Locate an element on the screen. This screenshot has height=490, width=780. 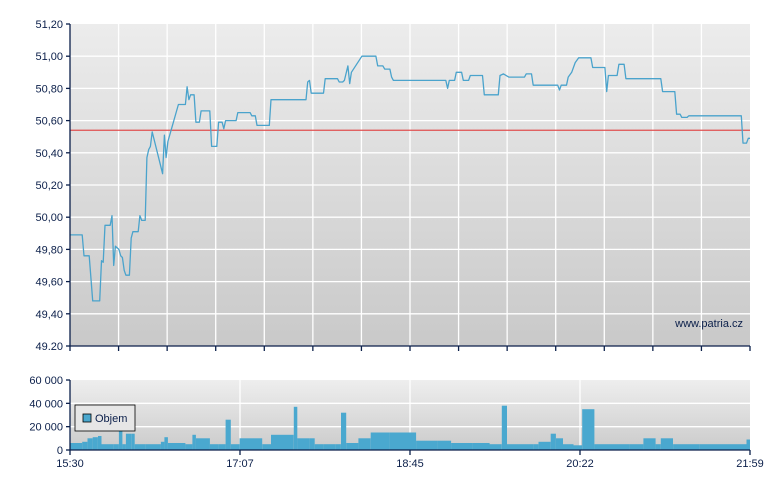
time-axis-ticks: 15:30 17:07 18:45 20:22 21:59 is located at coordinates (410, 460).